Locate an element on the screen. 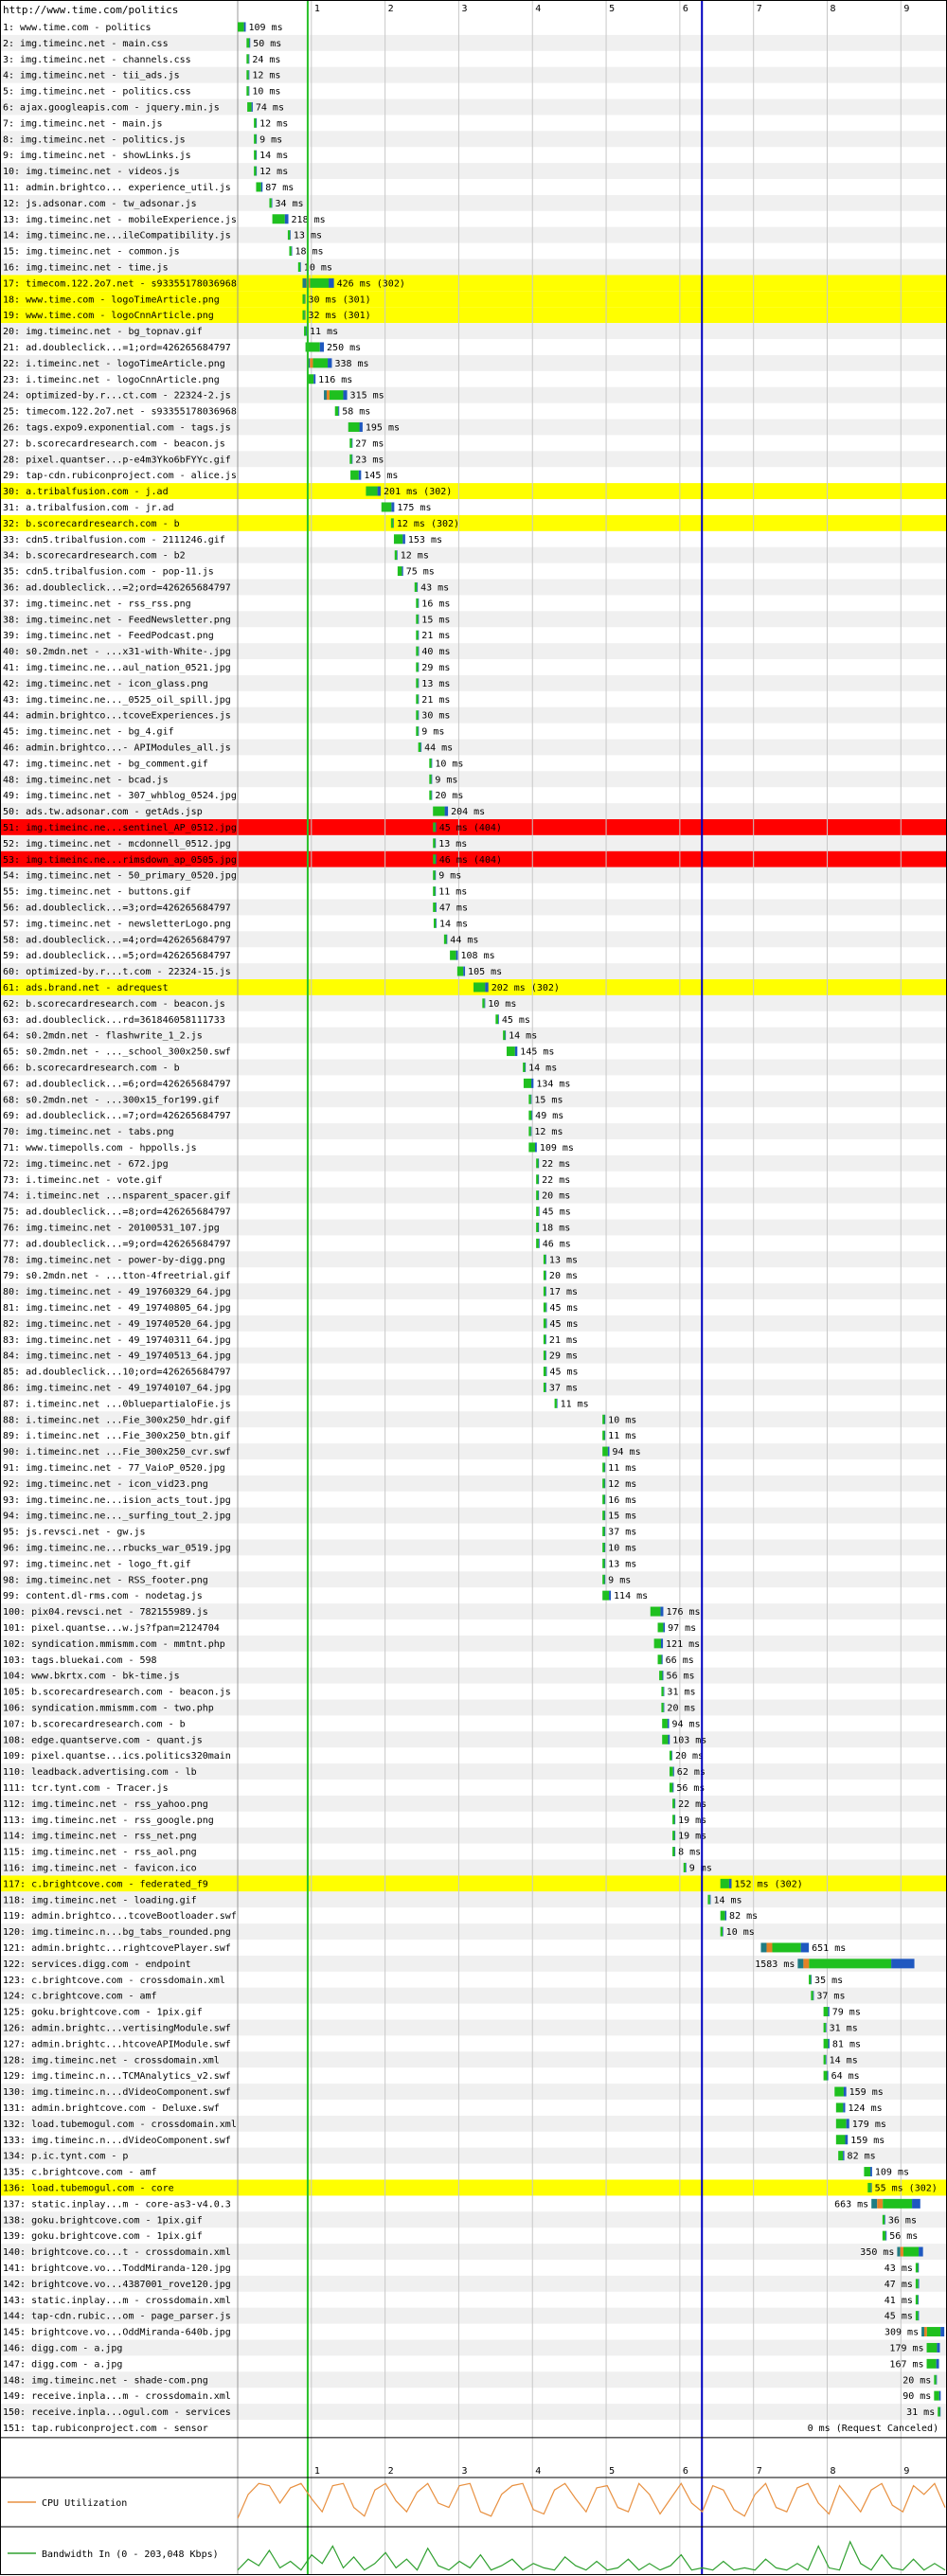 The width and height of the screenshot is (947, 2576). request-label: 78: img.timeinc.net - power-by-digg.png is located at coordinates (114, 1260).